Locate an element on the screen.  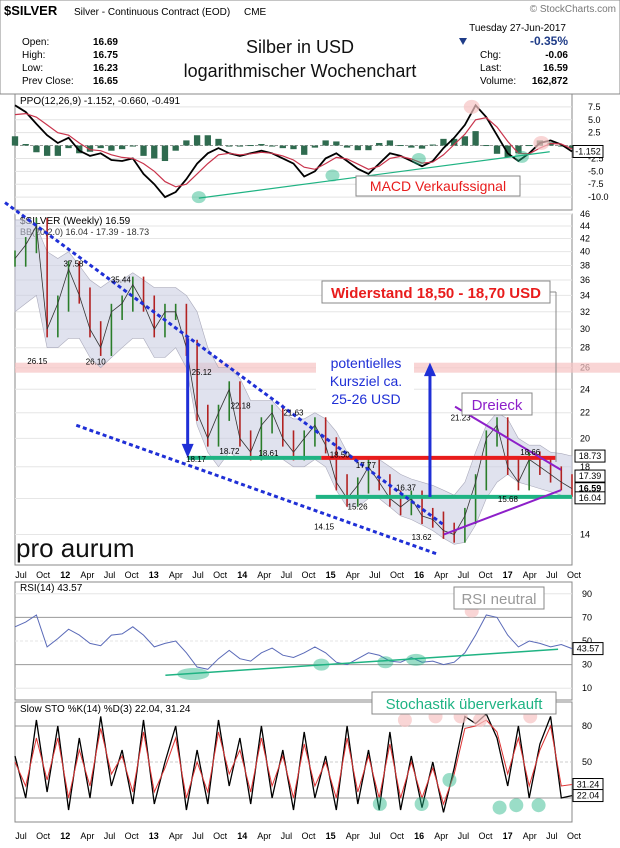
price-current-value: 17.39 is located at coordinates (590, 476).